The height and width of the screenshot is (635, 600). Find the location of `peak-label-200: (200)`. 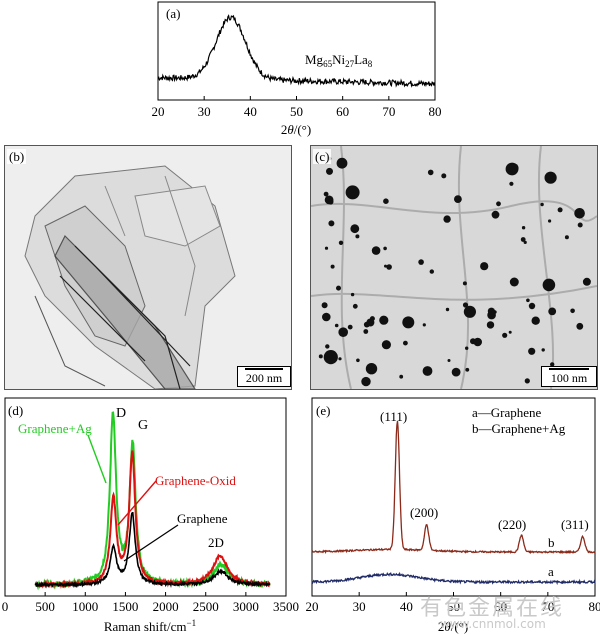

peak-label-200: (200) is located at coordinates (424, 512).